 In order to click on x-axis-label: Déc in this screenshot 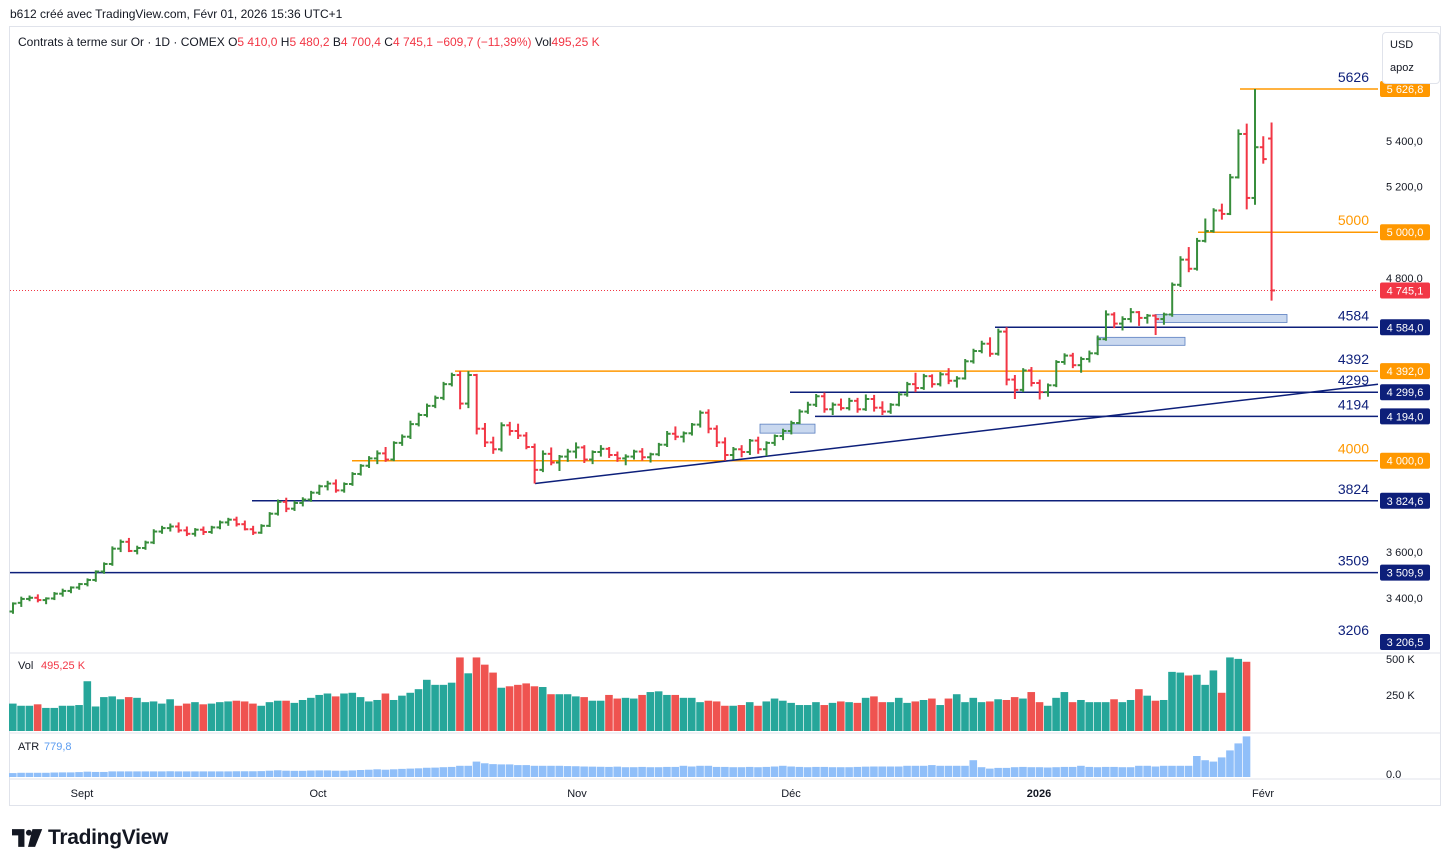, I will do `click(791, 794)`.